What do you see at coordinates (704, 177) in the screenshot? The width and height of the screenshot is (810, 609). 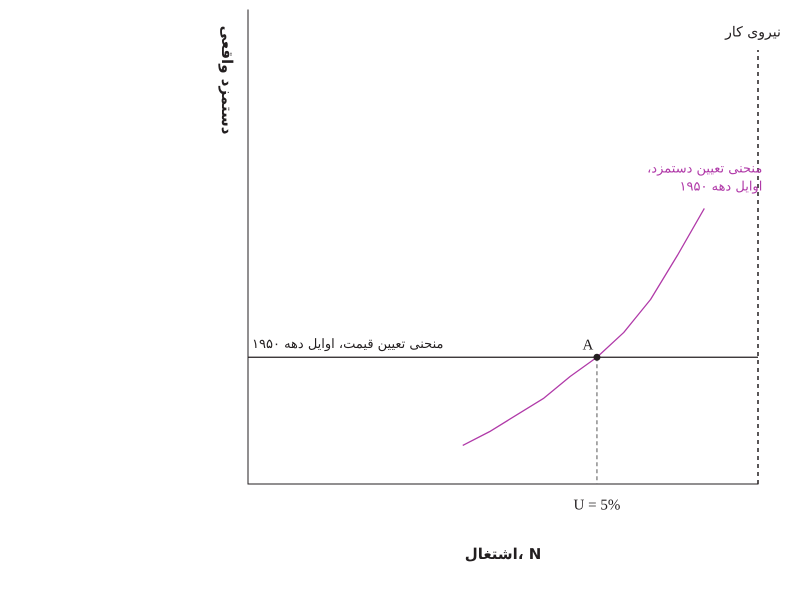 I see `text: منحنی تعیین دستمزد، اوایل دهه ۱۹۵۰` at bounding box center [704, 177].